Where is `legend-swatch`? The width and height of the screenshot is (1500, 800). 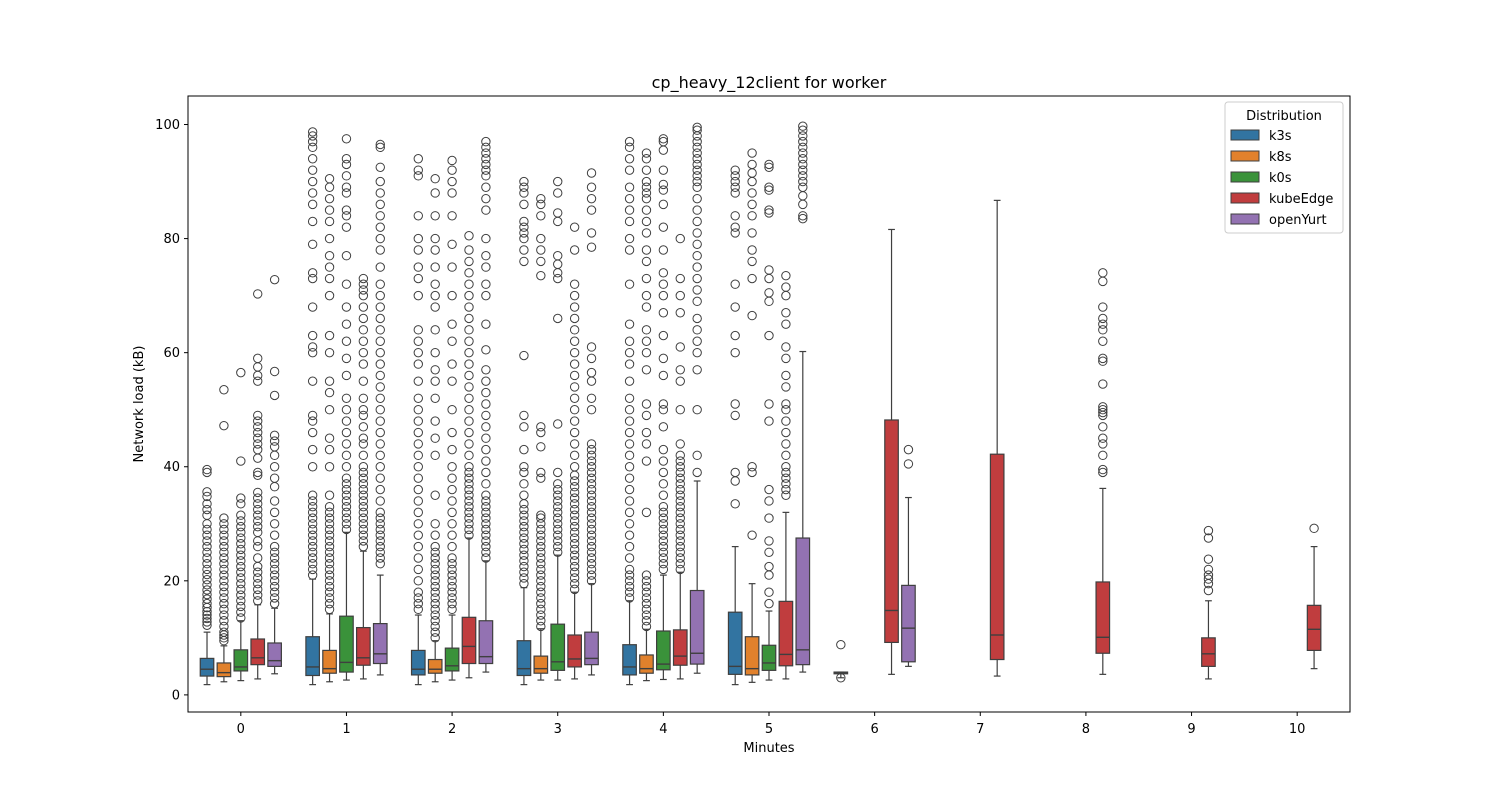
legend-swatch is located at coordinates (1245, 135).